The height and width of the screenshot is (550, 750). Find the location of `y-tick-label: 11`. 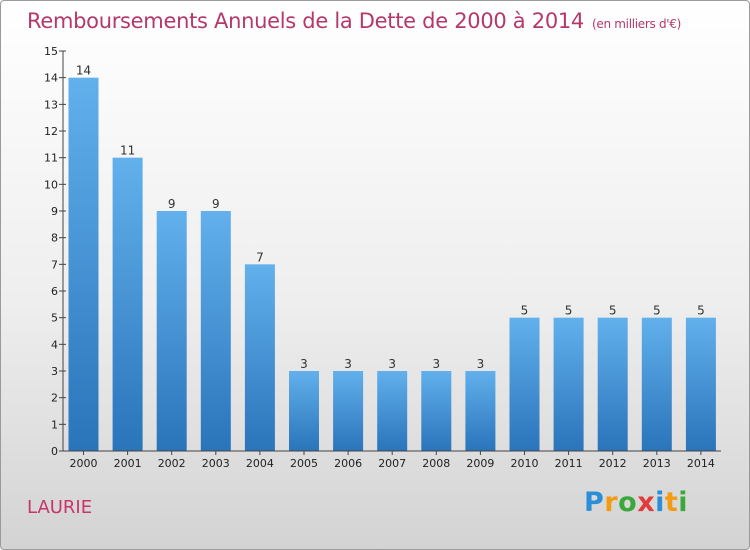

y-tick-label: 11 is located at coordinates (51, 158).